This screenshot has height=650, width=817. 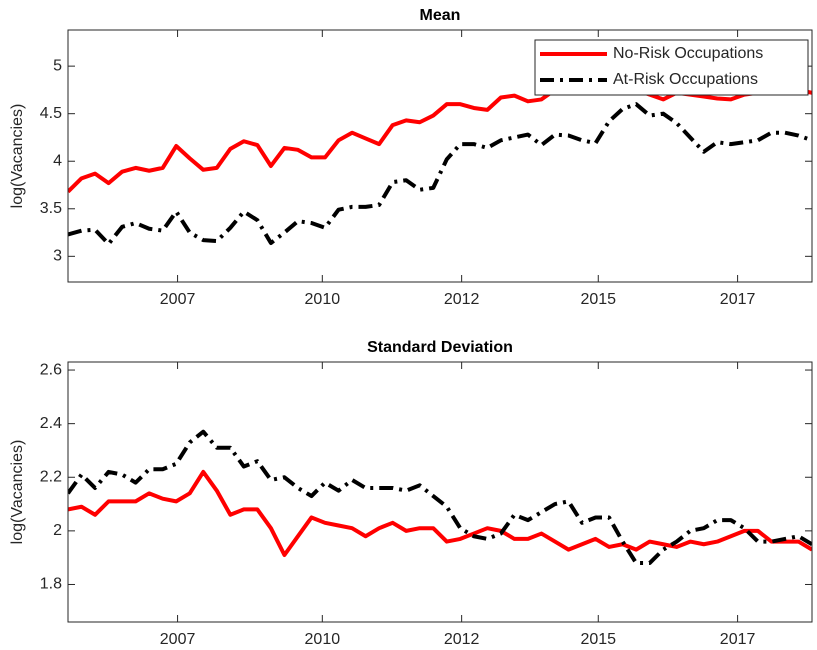 What do you see at coordinates (51, 208) in the screenshot?
I see `y-tick-label: 3.5` at bounding box center [51, 208].